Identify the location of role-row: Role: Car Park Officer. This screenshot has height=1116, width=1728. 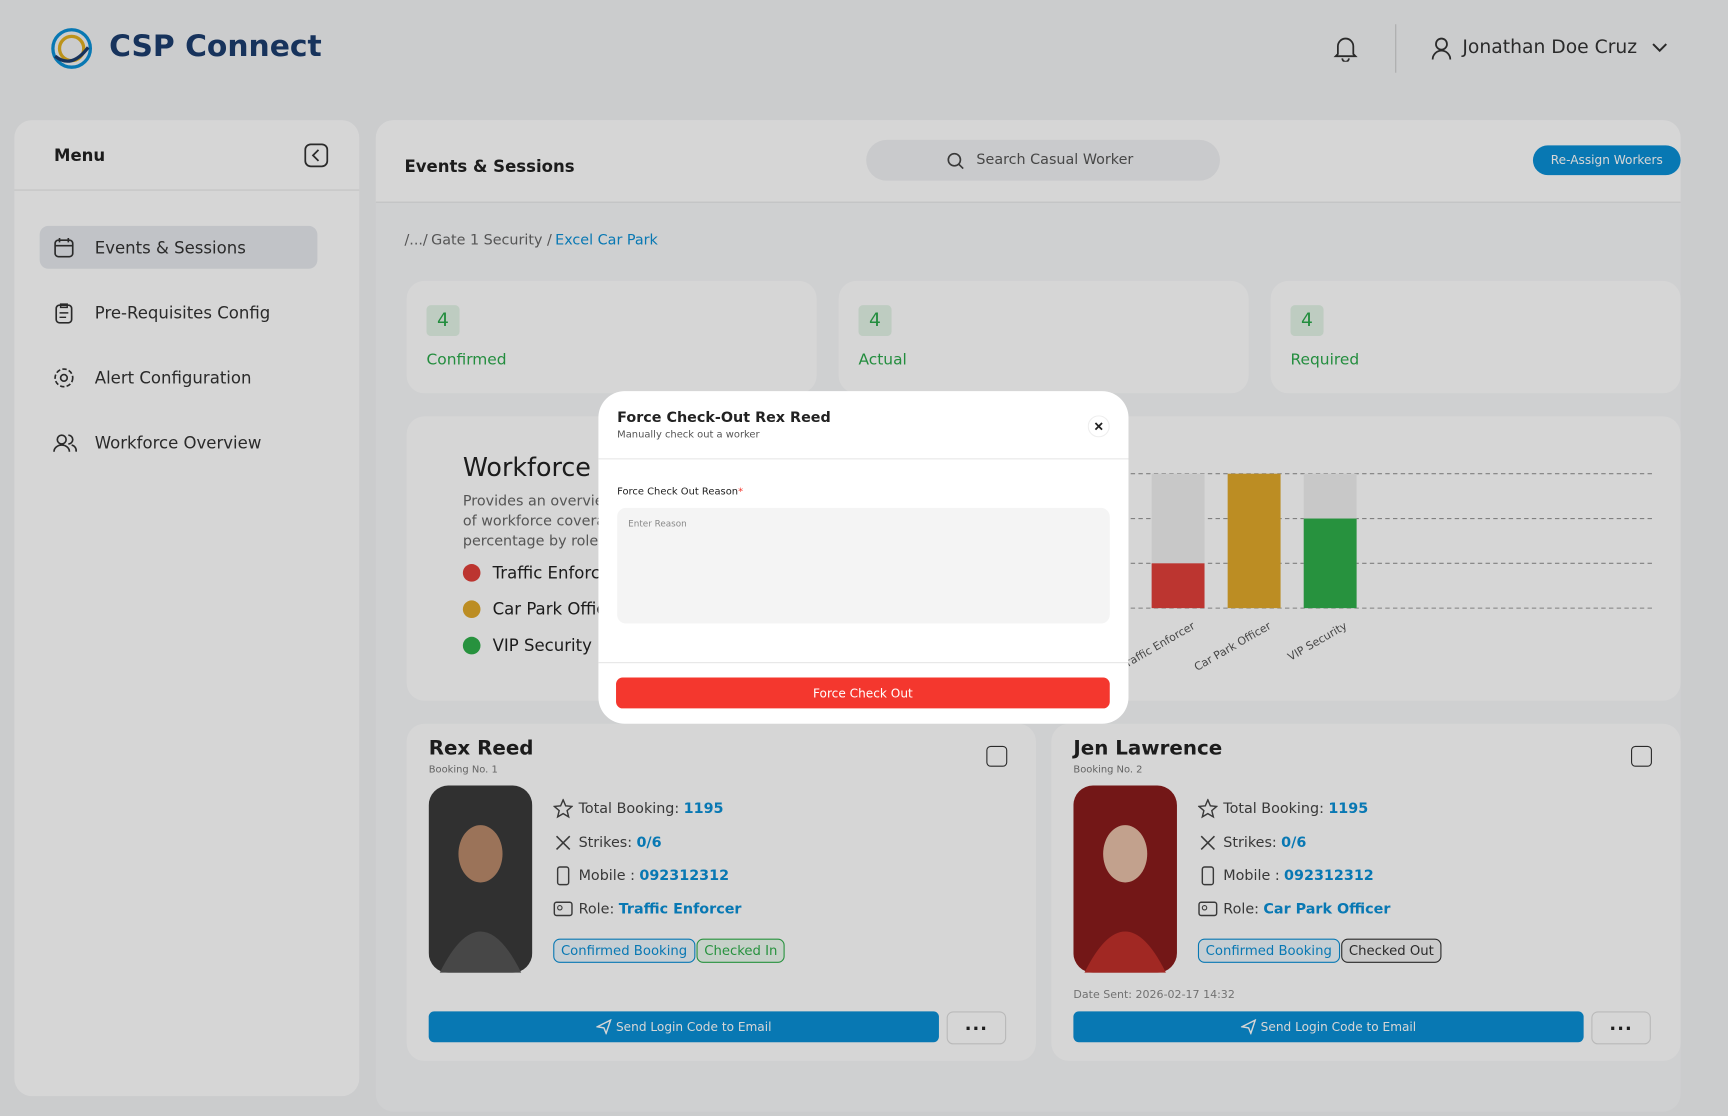
(1294, 909).